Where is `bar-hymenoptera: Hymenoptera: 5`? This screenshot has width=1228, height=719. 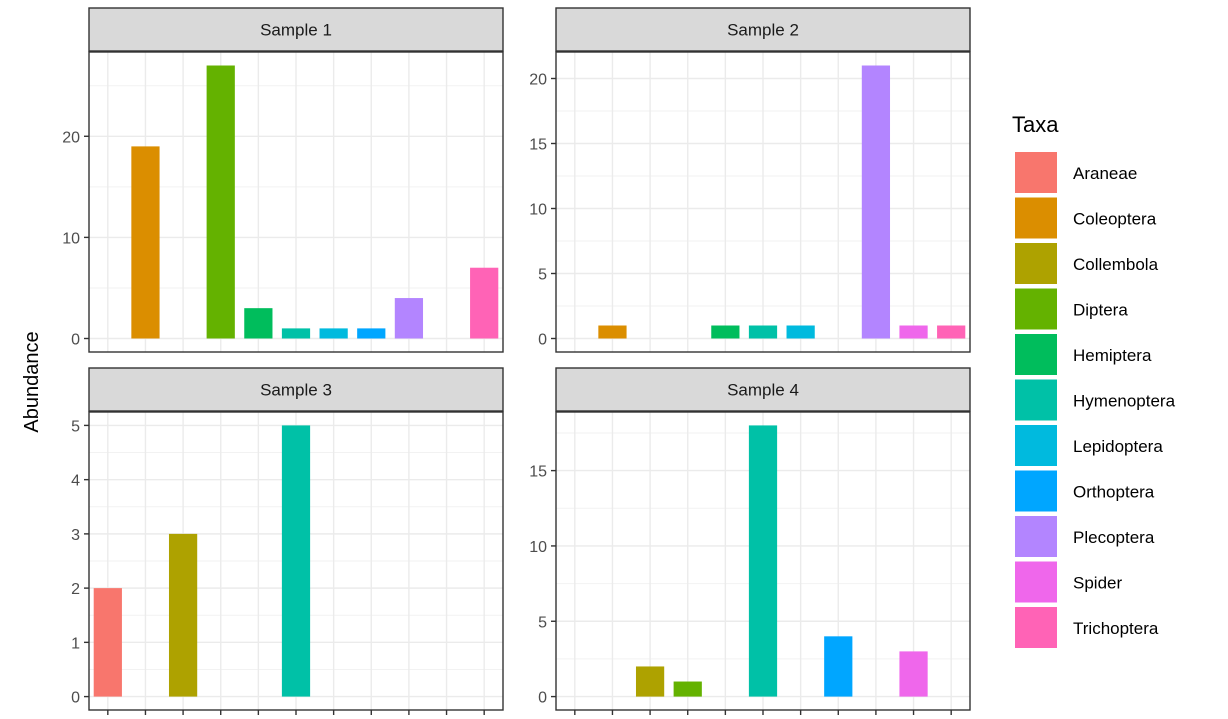 bar-hymenoptera: Hymenoptera: 5 is located at coordinates (296, 561).